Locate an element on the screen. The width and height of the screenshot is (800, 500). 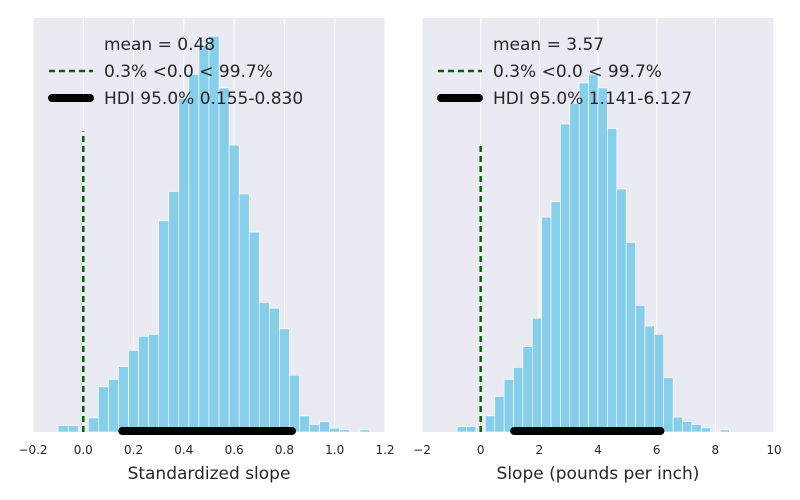
x-tick-label: 1.0 is located at coordinates (334, 450).